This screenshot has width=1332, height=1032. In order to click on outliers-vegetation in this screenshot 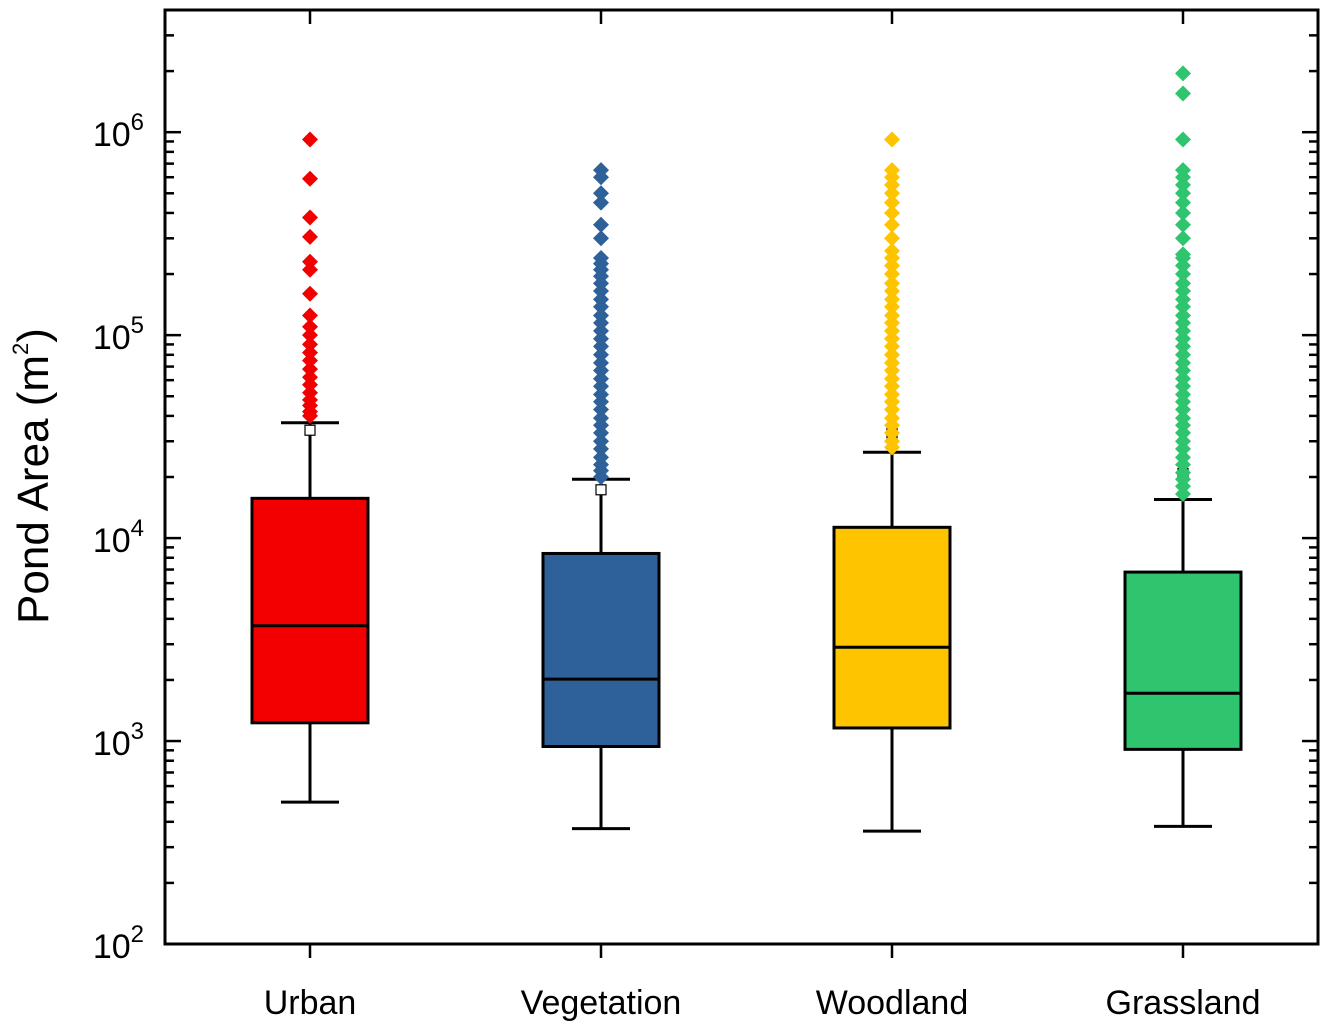, I will do `click(601, 323)`.